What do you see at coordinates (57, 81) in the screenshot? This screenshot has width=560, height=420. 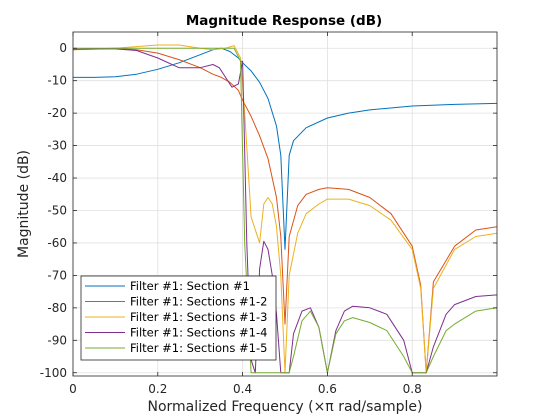 I see `y-tick-label: -10` at bounding box center [57, 81].